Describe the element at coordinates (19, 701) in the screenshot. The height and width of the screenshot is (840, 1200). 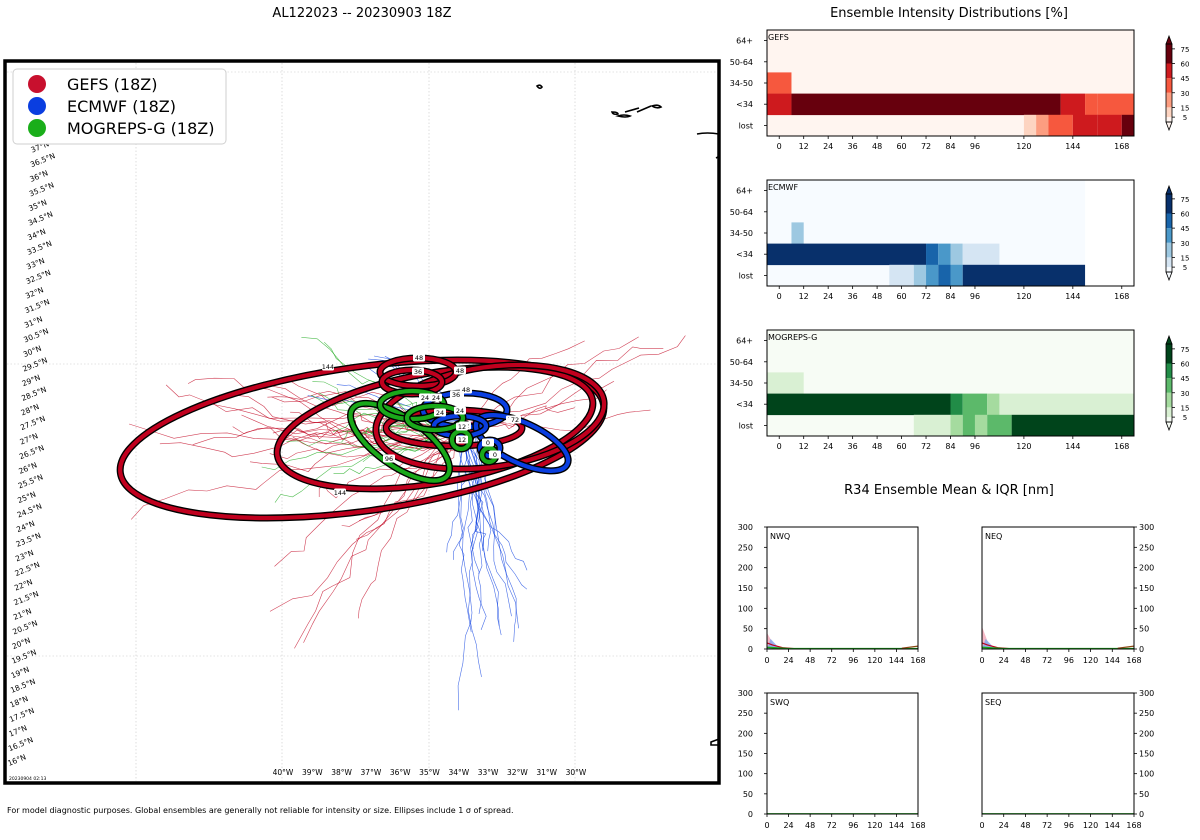
I see `lat-label: 18°N` at that location.